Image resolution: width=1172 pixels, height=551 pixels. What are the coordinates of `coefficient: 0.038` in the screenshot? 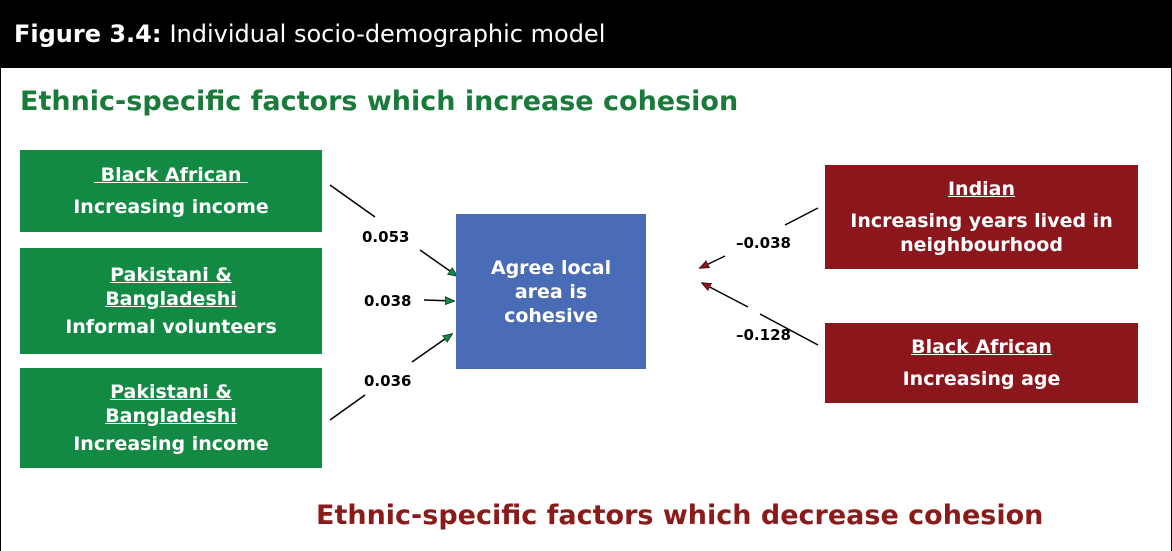 It's located at (388, 301).